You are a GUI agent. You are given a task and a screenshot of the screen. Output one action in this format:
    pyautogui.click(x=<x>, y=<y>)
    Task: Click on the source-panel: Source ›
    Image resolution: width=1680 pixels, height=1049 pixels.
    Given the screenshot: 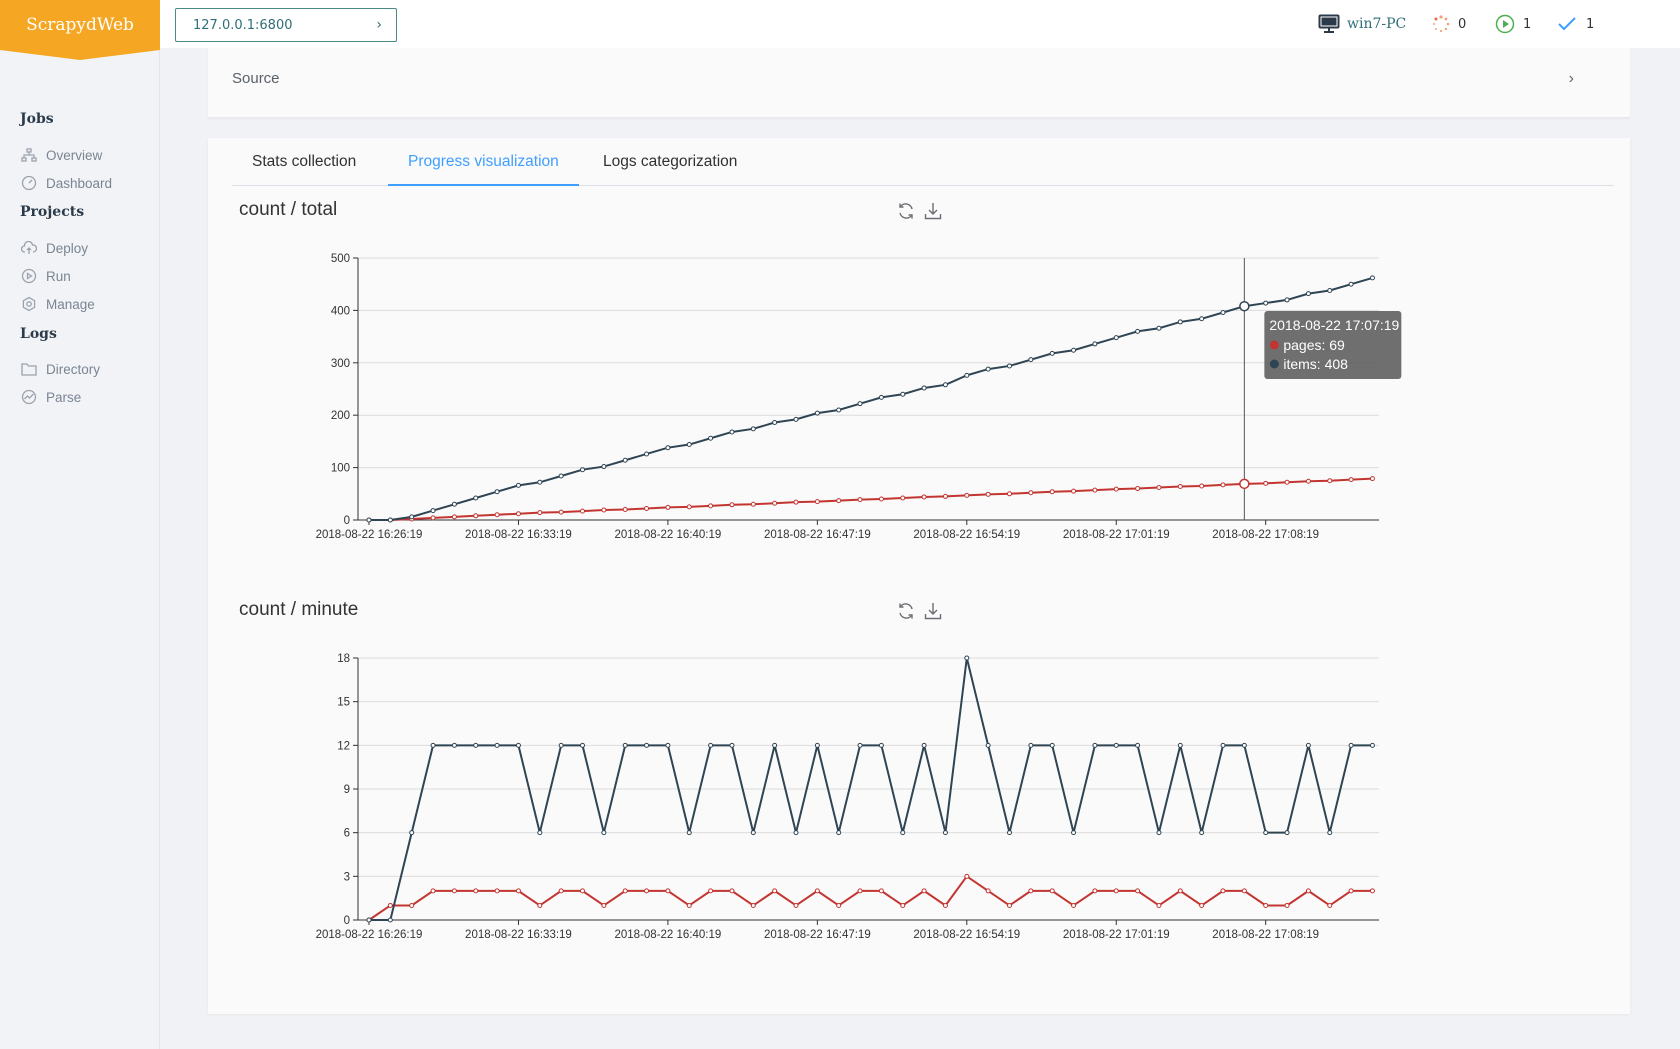 What is the action you would take?
    pyautogui.click(x=919, y=83)
    